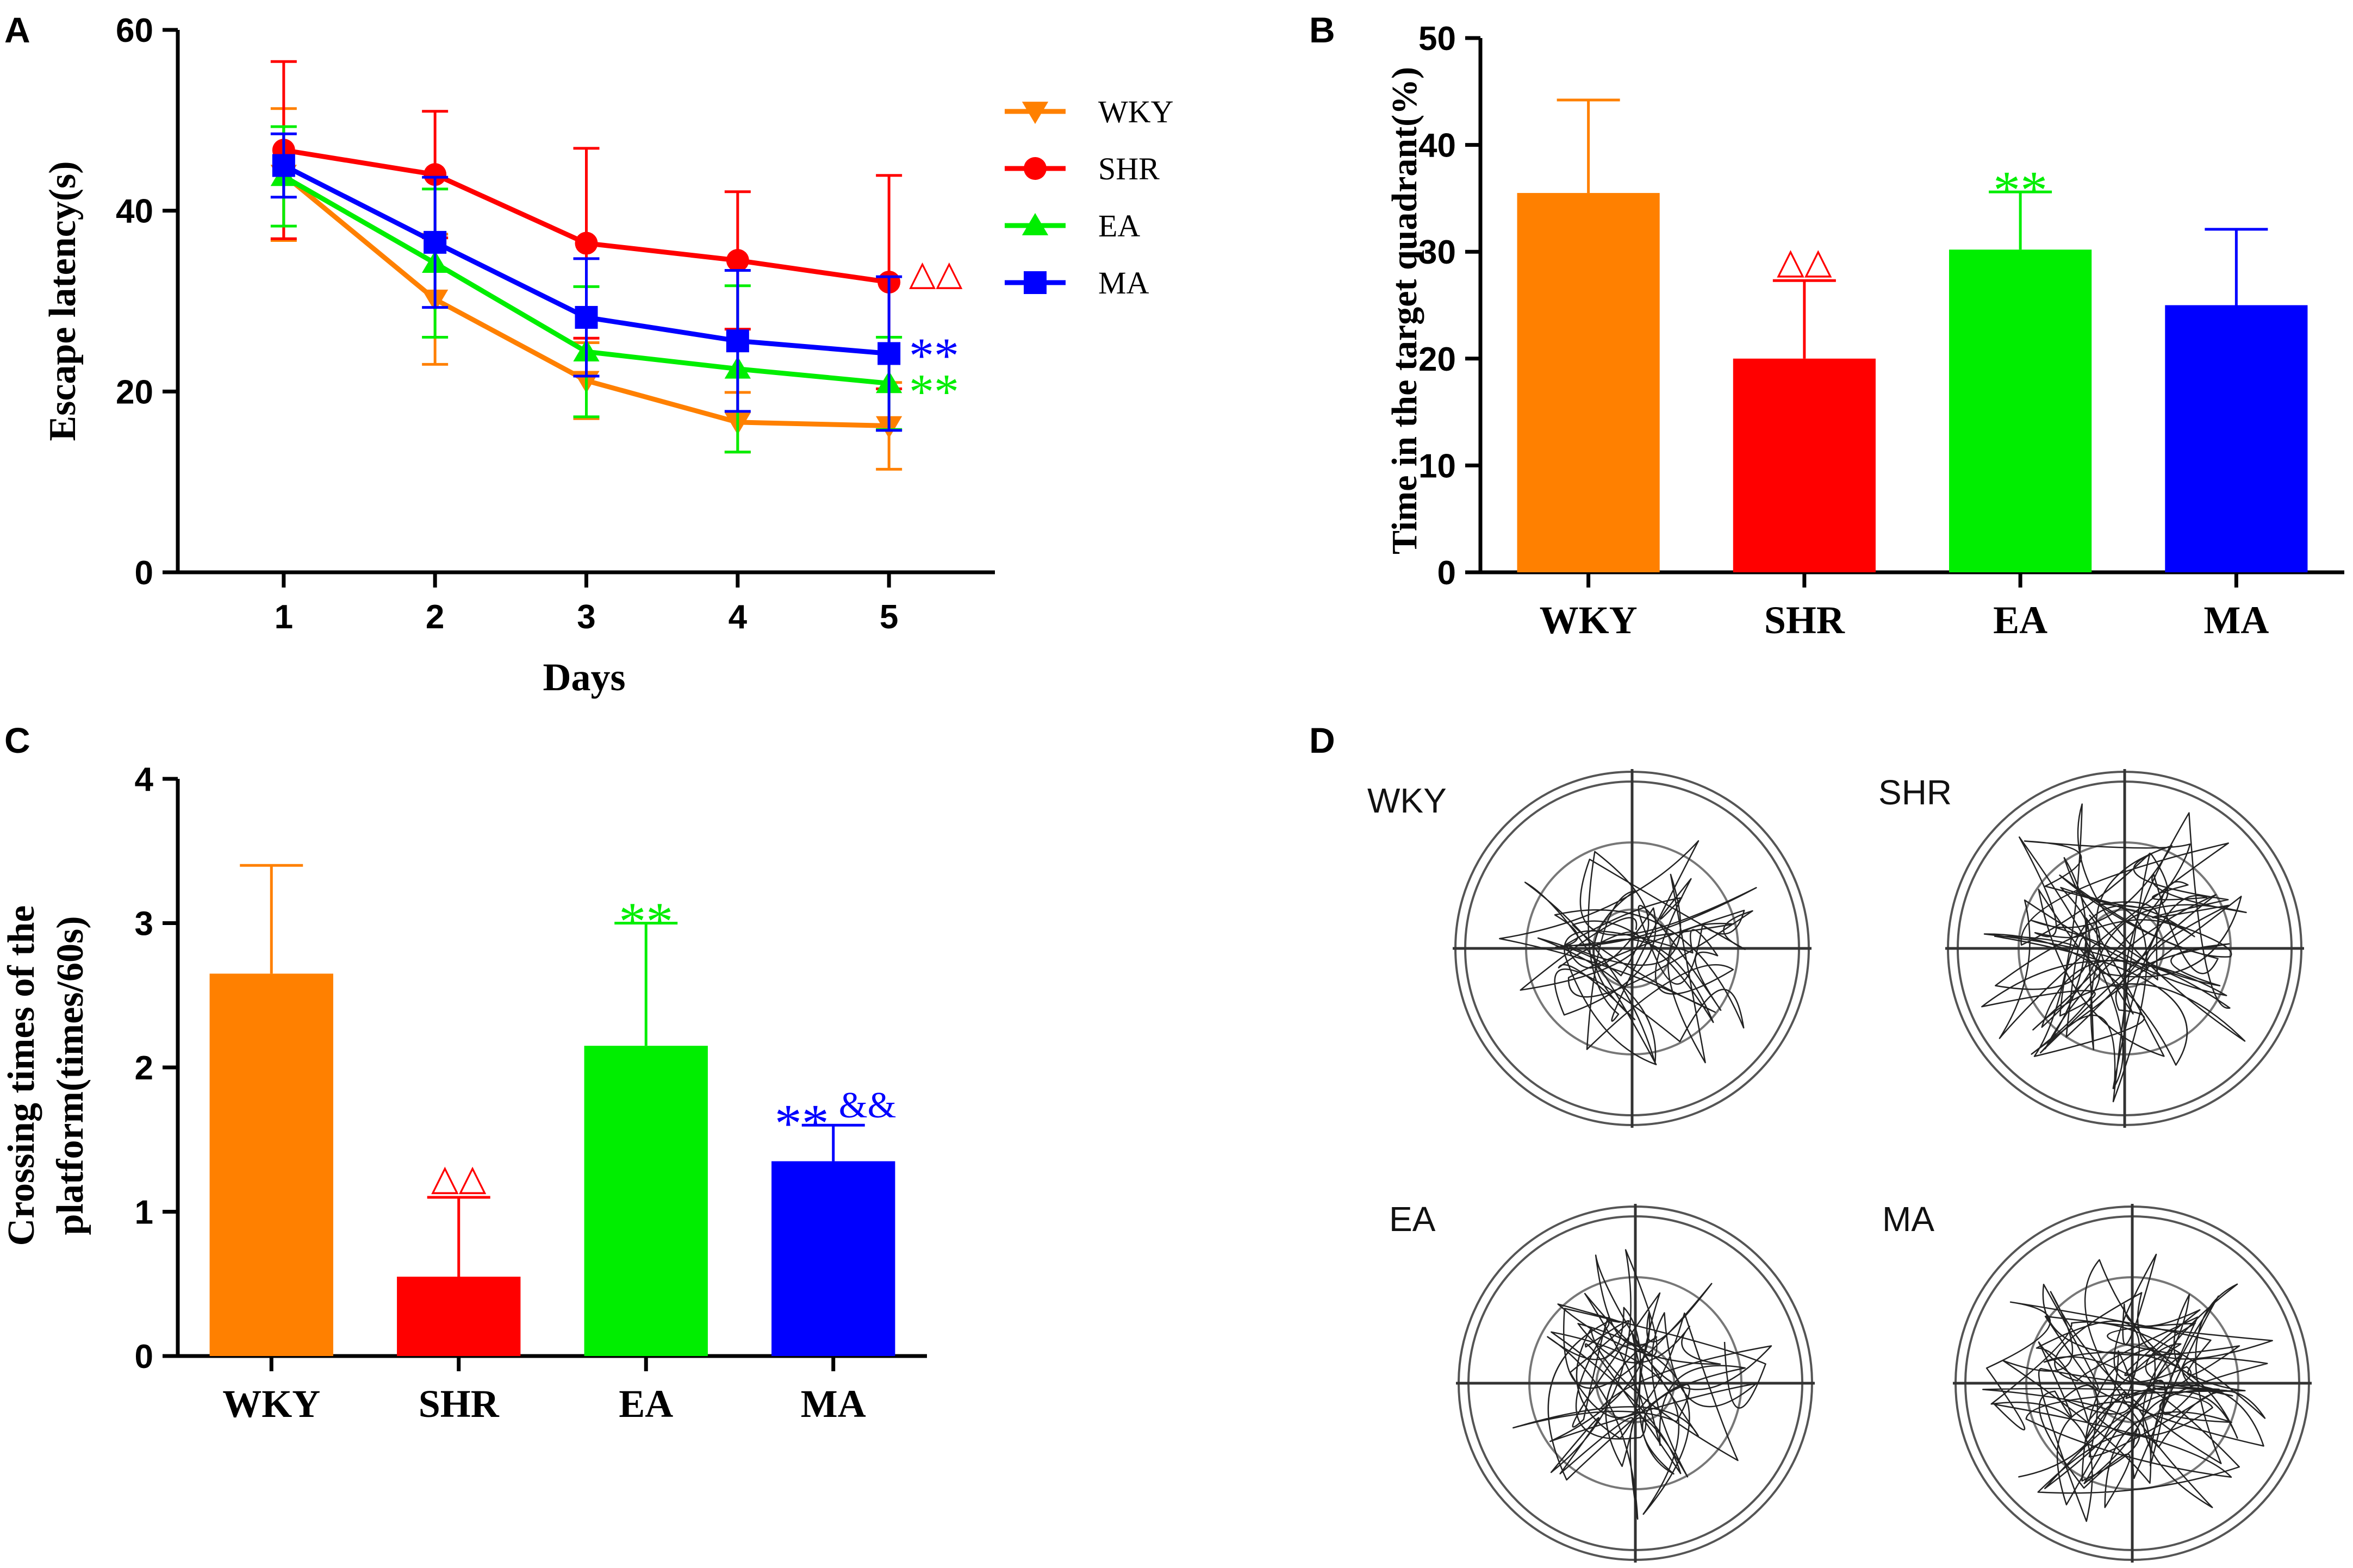 The width and height of the screenshot is (2353, 1568). What do you see at coordinates (1404, 310) in the screenshot?
I see `y-axis-title: Time in the target quadrant(%)` at bounding box center [1404, 310].